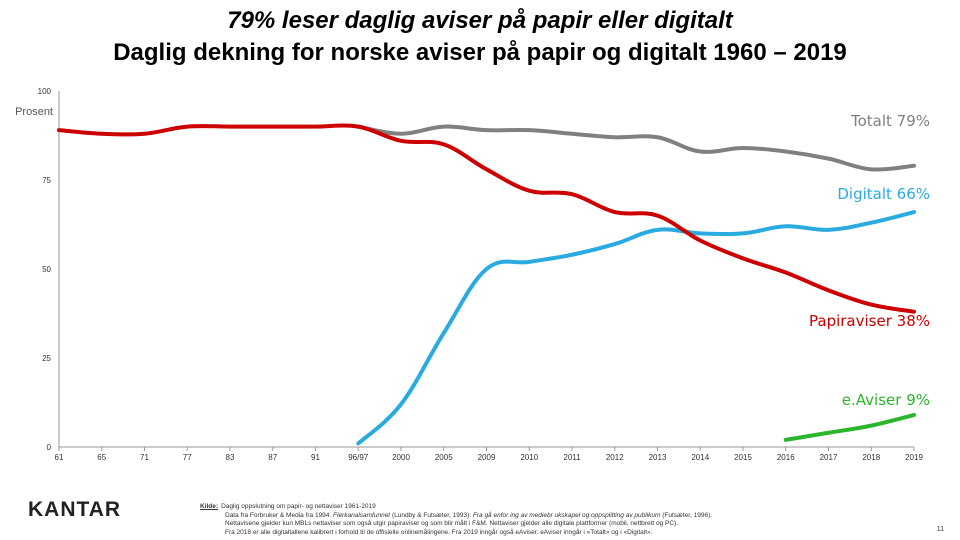 The width and height of the screenshot is (960, 540). What do you see at coordinates (572, 457) in the screenshot?
I see `x-tick-label: 2011` at bounding box center [572, 457].